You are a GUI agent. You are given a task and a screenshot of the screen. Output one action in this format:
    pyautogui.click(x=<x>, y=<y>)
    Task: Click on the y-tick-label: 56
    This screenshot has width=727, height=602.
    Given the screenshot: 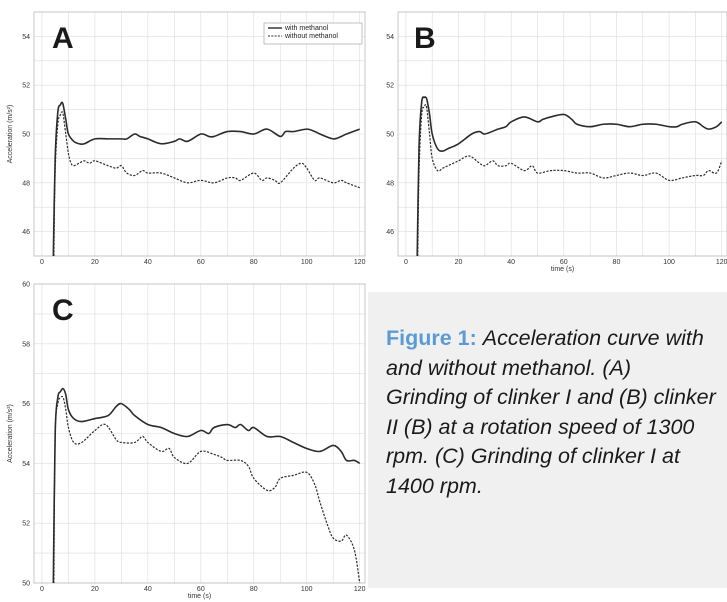 What is the action you would take?
    pyautogui.click(x=26, y=404)
    